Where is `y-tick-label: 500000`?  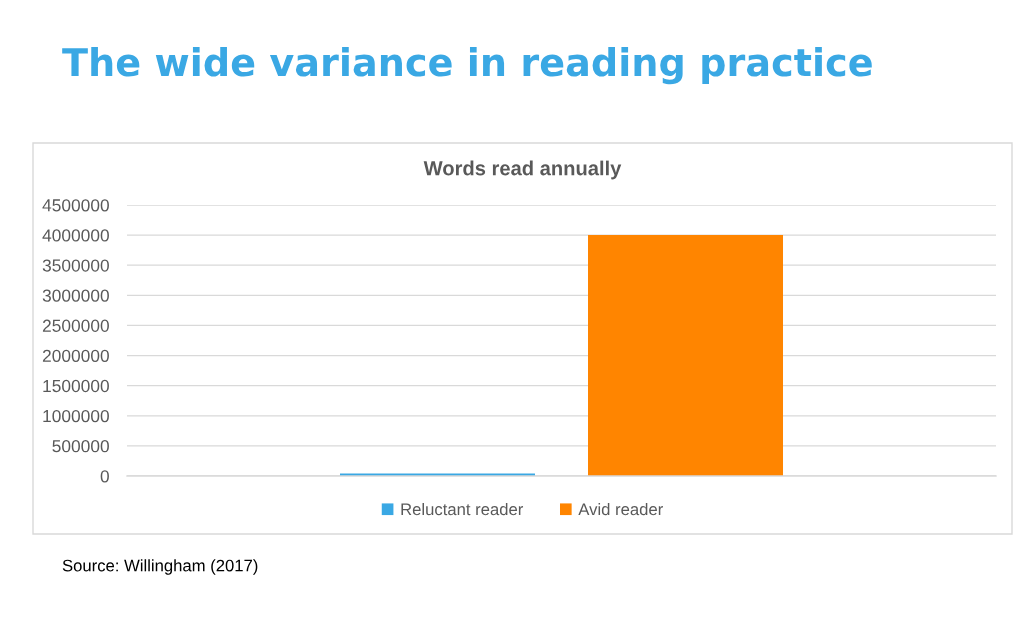
y-tick-label: 500000 is located at coordinates (80, 446).